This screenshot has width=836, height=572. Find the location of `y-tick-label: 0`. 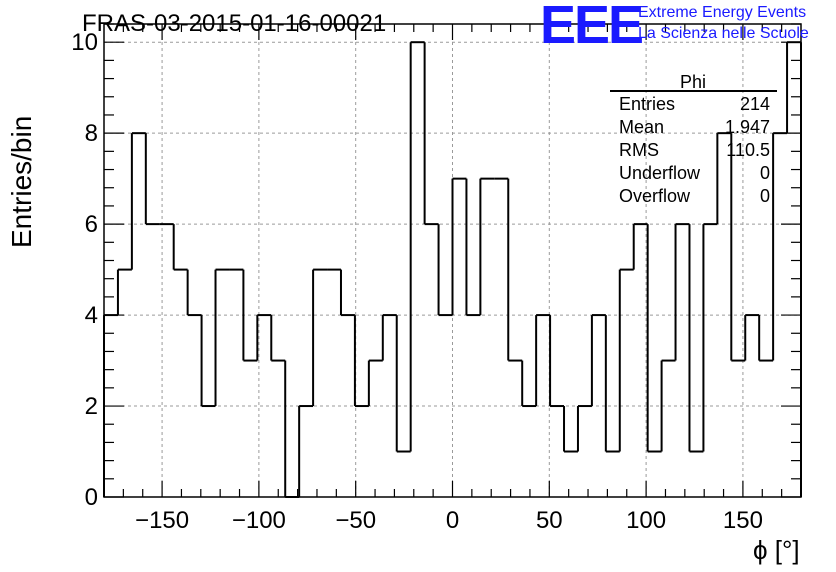

y-tick-label: 0 is located at coordinates (91, 497).